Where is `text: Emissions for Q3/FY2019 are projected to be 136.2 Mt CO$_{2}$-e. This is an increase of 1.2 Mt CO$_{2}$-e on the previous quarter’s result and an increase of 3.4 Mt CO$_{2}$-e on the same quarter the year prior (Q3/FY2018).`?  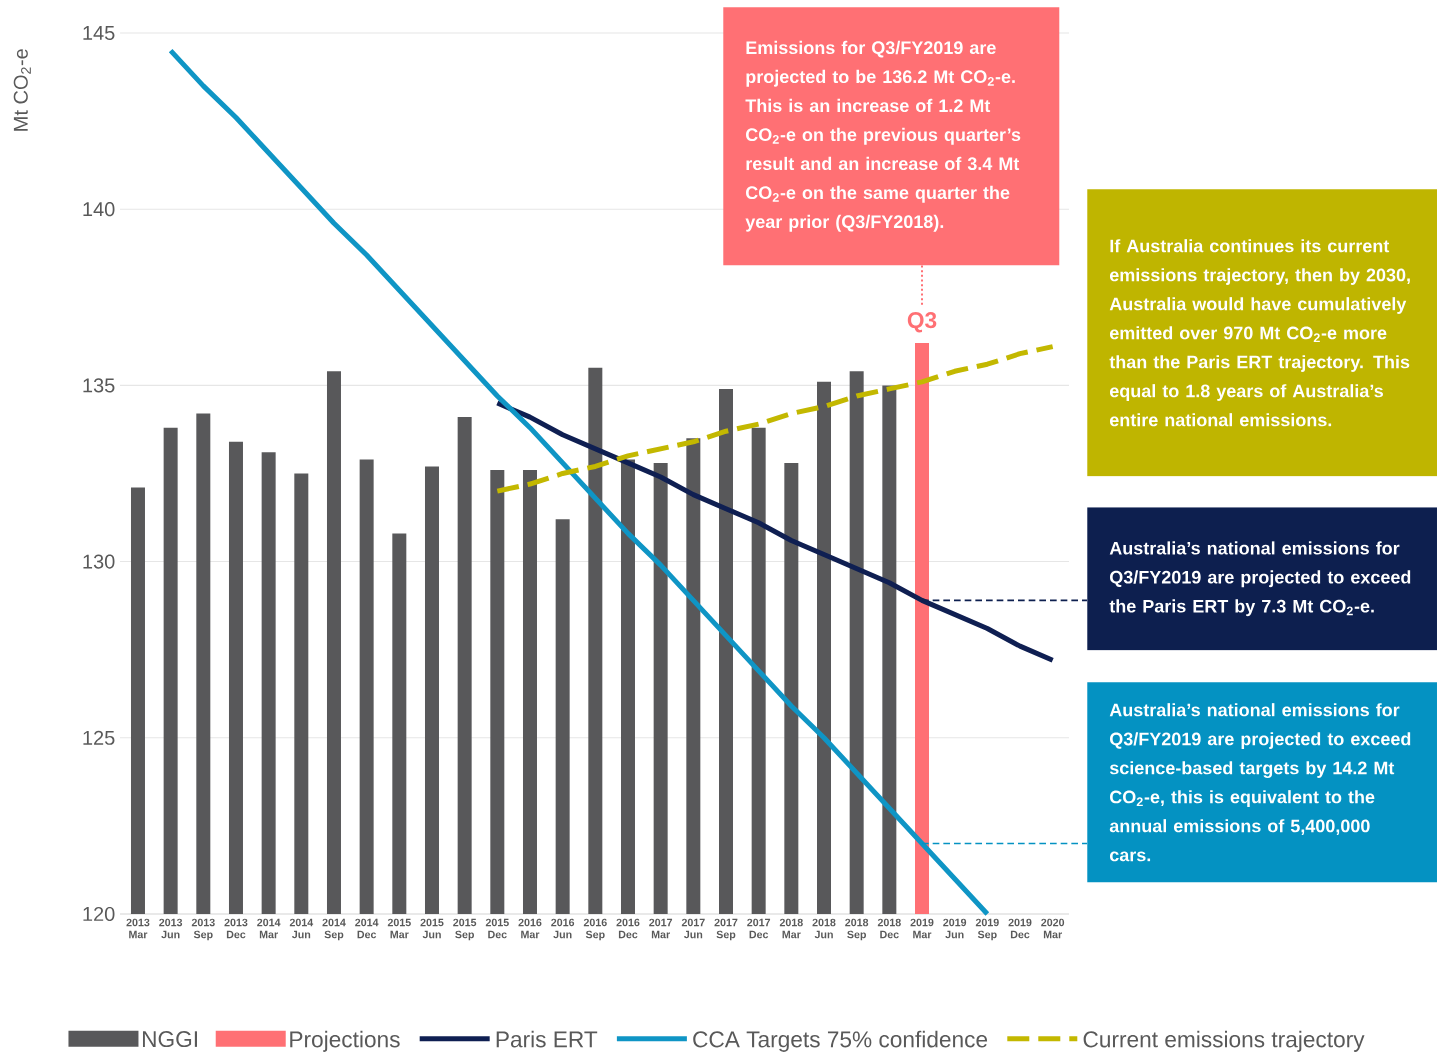 text: Emissions for Q3/FY2019 are projected to be 136.2 Mt CO$_{2}$-e. This is an increase of 1.2 Mt CO$_{2}$-e on the previous quarter’s result and an increase of 3.4 Mt CO$_{2}$-e on the same quarter the year prior (Q3/FY2018). is located at coordinates (883, 136).